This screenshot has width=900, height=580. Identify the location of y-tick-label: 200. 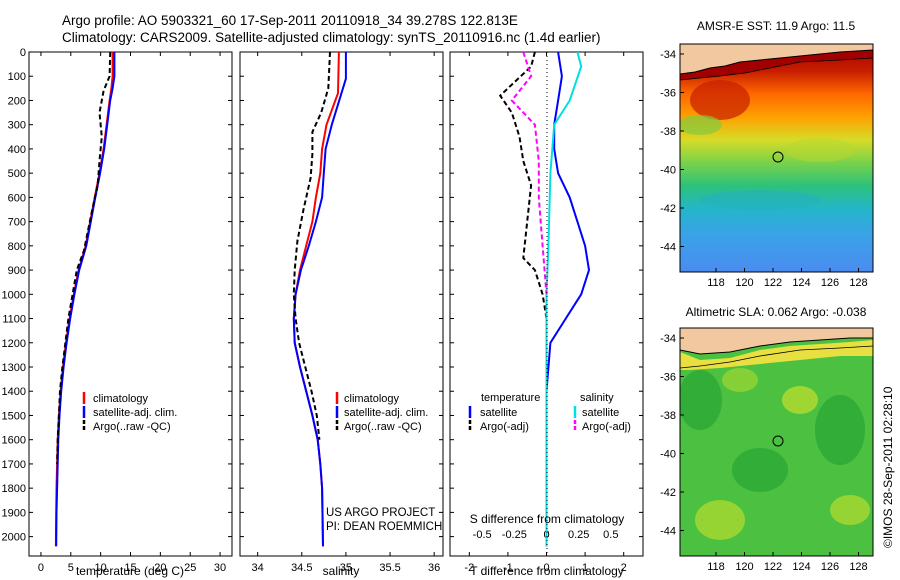
(17, 101).